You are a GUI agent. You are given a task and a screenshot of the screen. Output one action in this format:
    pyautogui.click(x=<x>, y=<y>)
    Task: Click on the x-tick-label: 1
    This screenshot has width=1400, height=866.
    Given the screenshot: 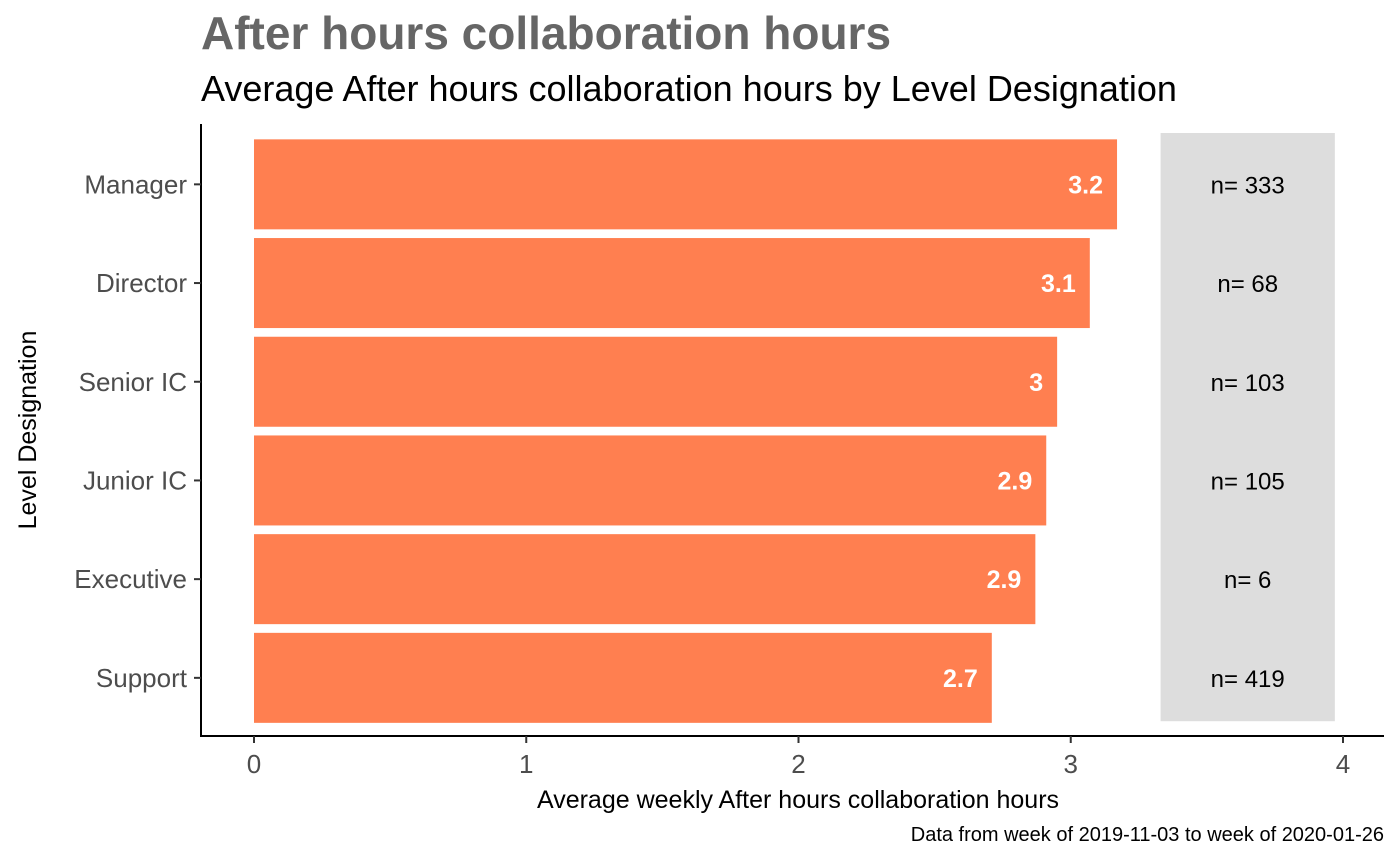 What is the action you would take?
    pyautogui.click(x=526, y=764)
    